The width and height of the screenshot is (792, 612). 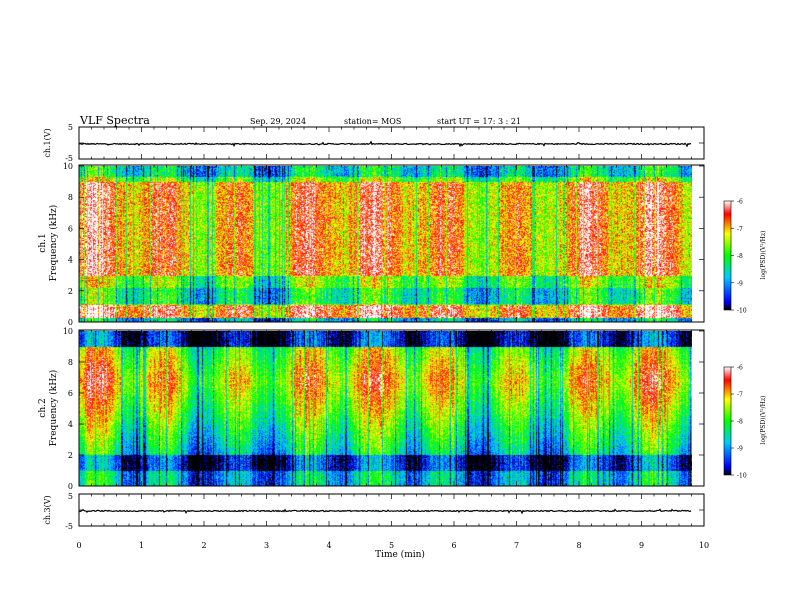 What do you see at coordinates (400, 554) in the screenshot?
I see `x-axis-label: Time (min)` at bounding box center [400, 554].